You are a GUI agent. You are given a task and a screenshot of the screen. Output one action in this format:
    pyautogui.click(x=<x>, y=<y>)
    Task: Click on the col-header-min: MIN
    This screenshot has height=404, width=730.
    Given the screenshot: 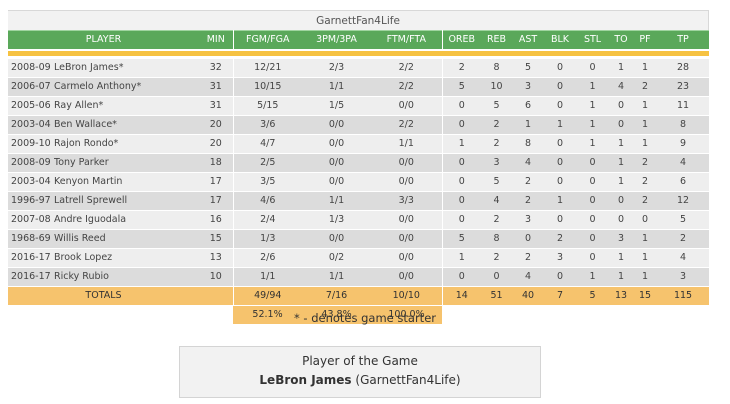 What is the action you would take?
    pyautogui.click(x=216, y=40)
    